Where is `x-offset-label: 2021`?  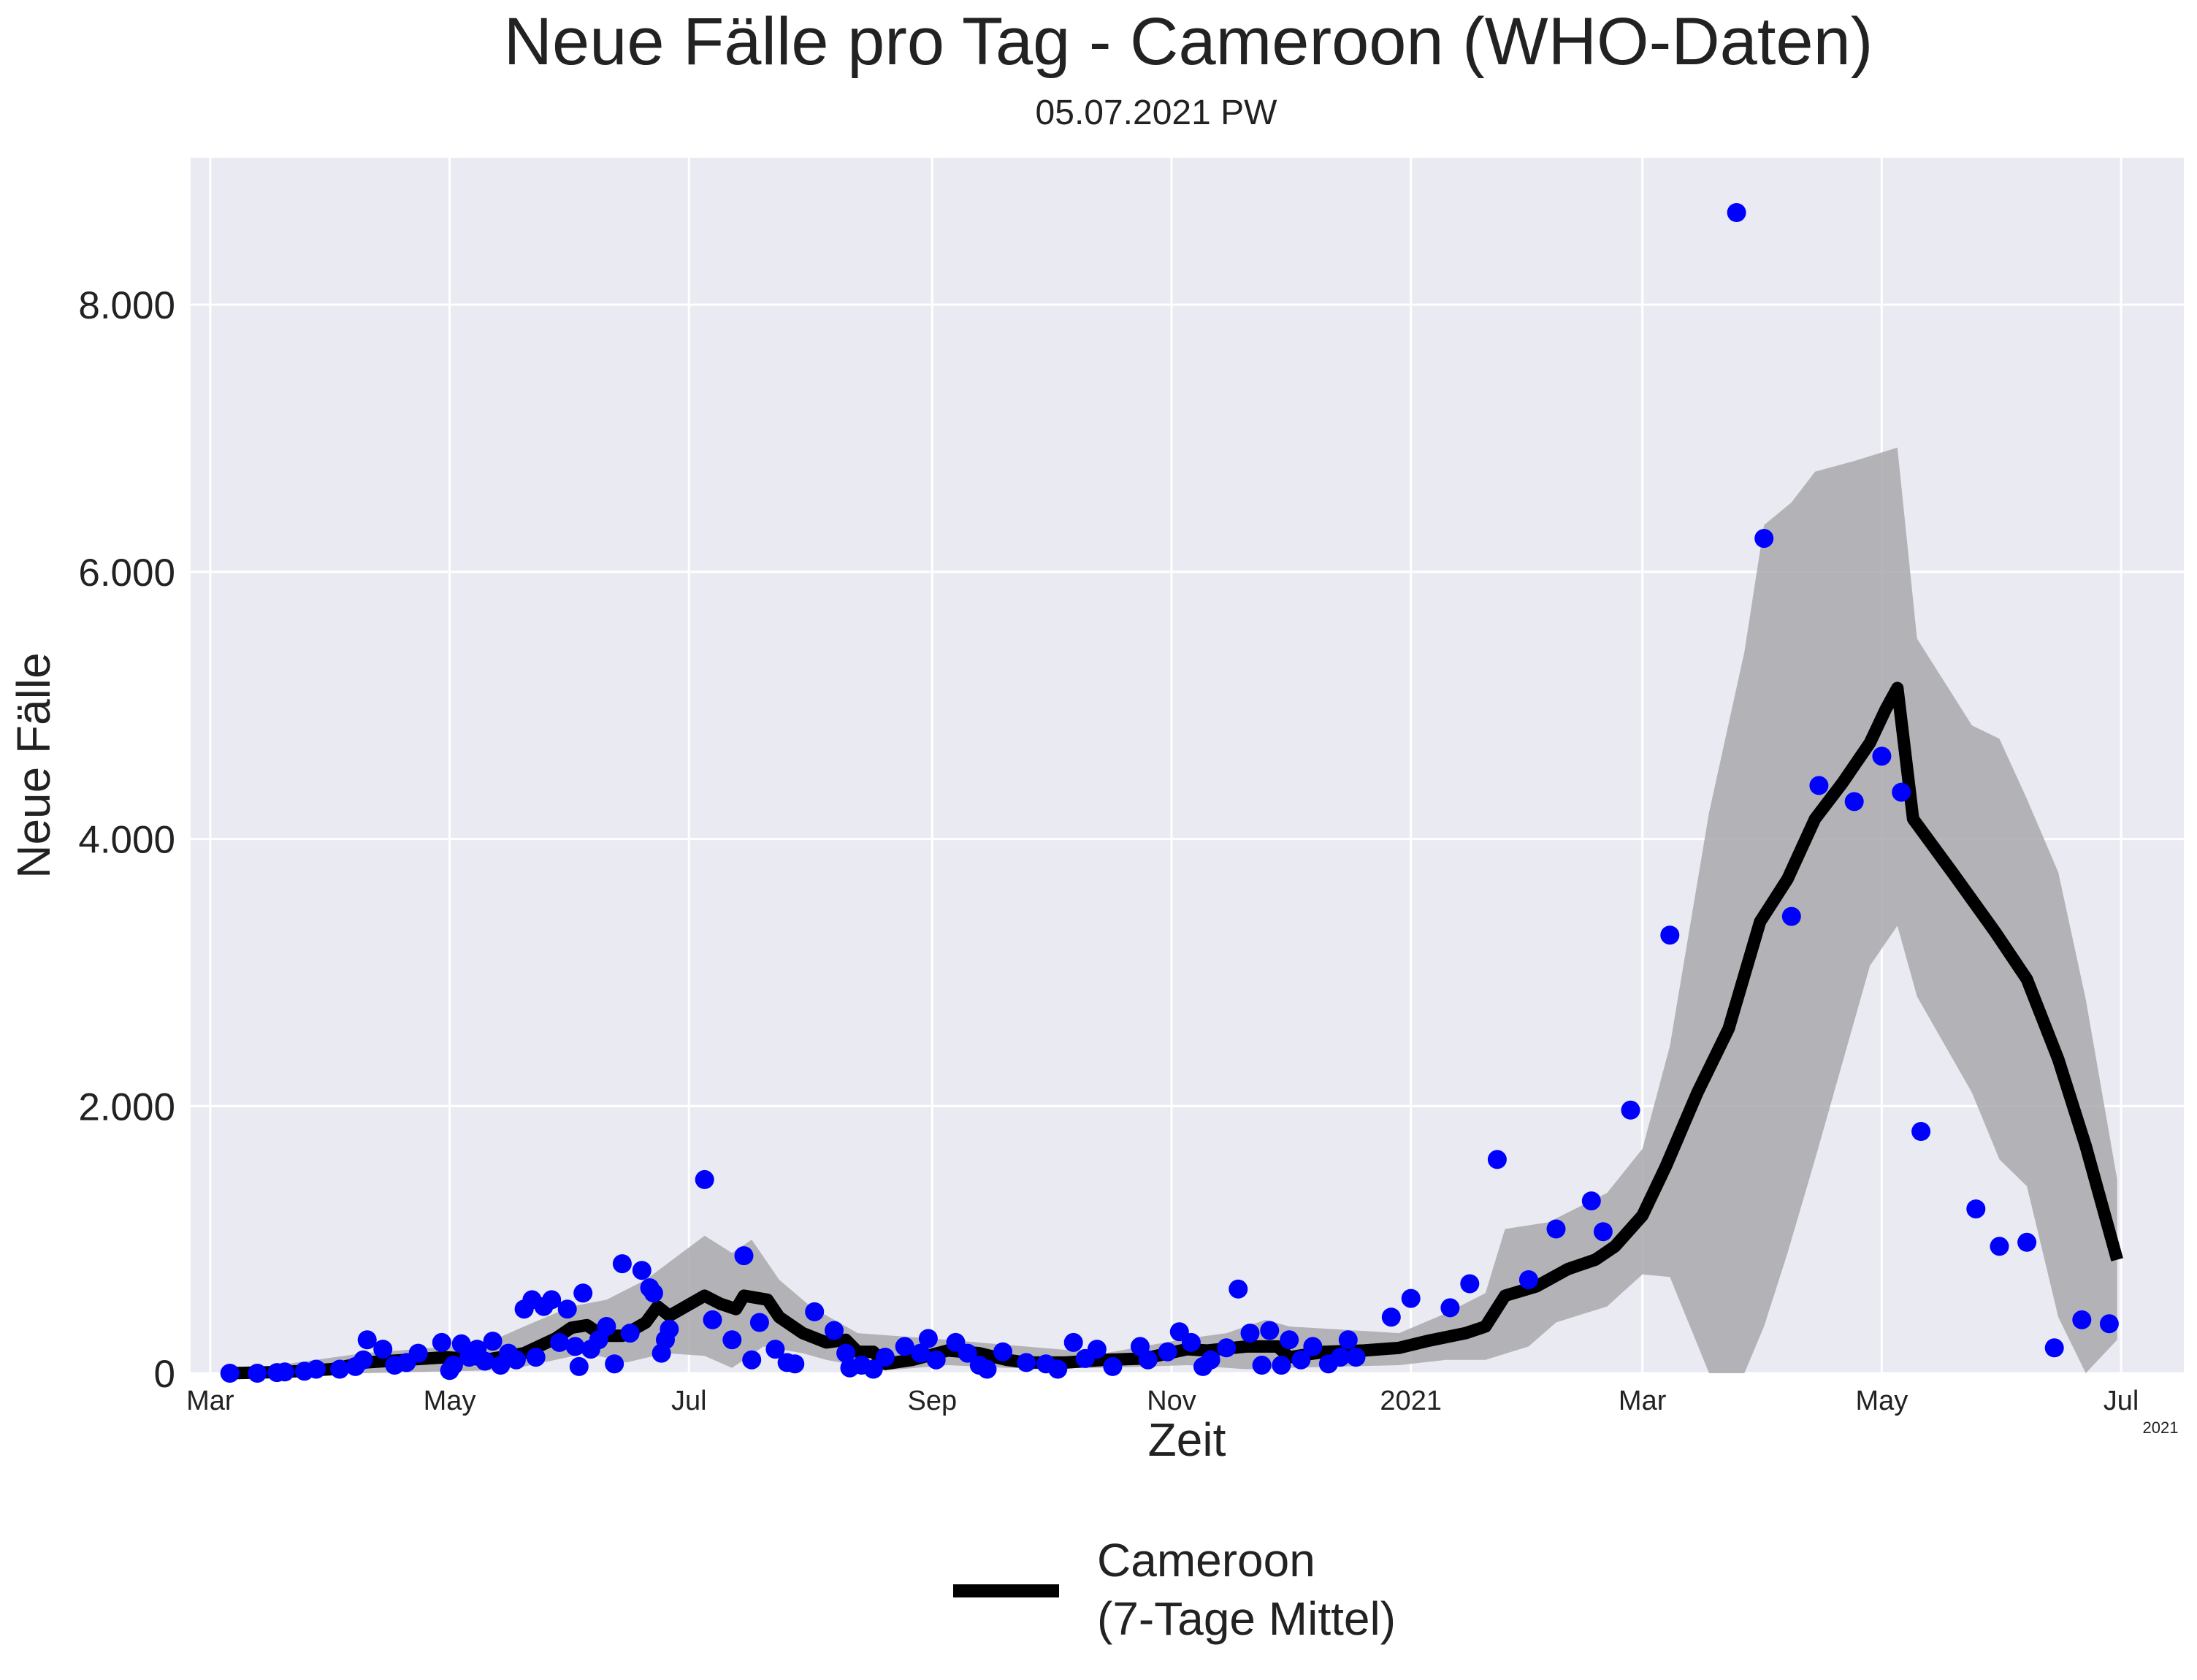 x-offset-label: 2021 is located at coordinates (2161, 1428).